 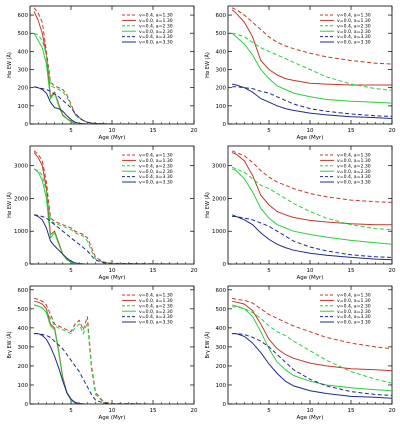 I want to click on y-tick-label: 200, so click(x=23, y=367).